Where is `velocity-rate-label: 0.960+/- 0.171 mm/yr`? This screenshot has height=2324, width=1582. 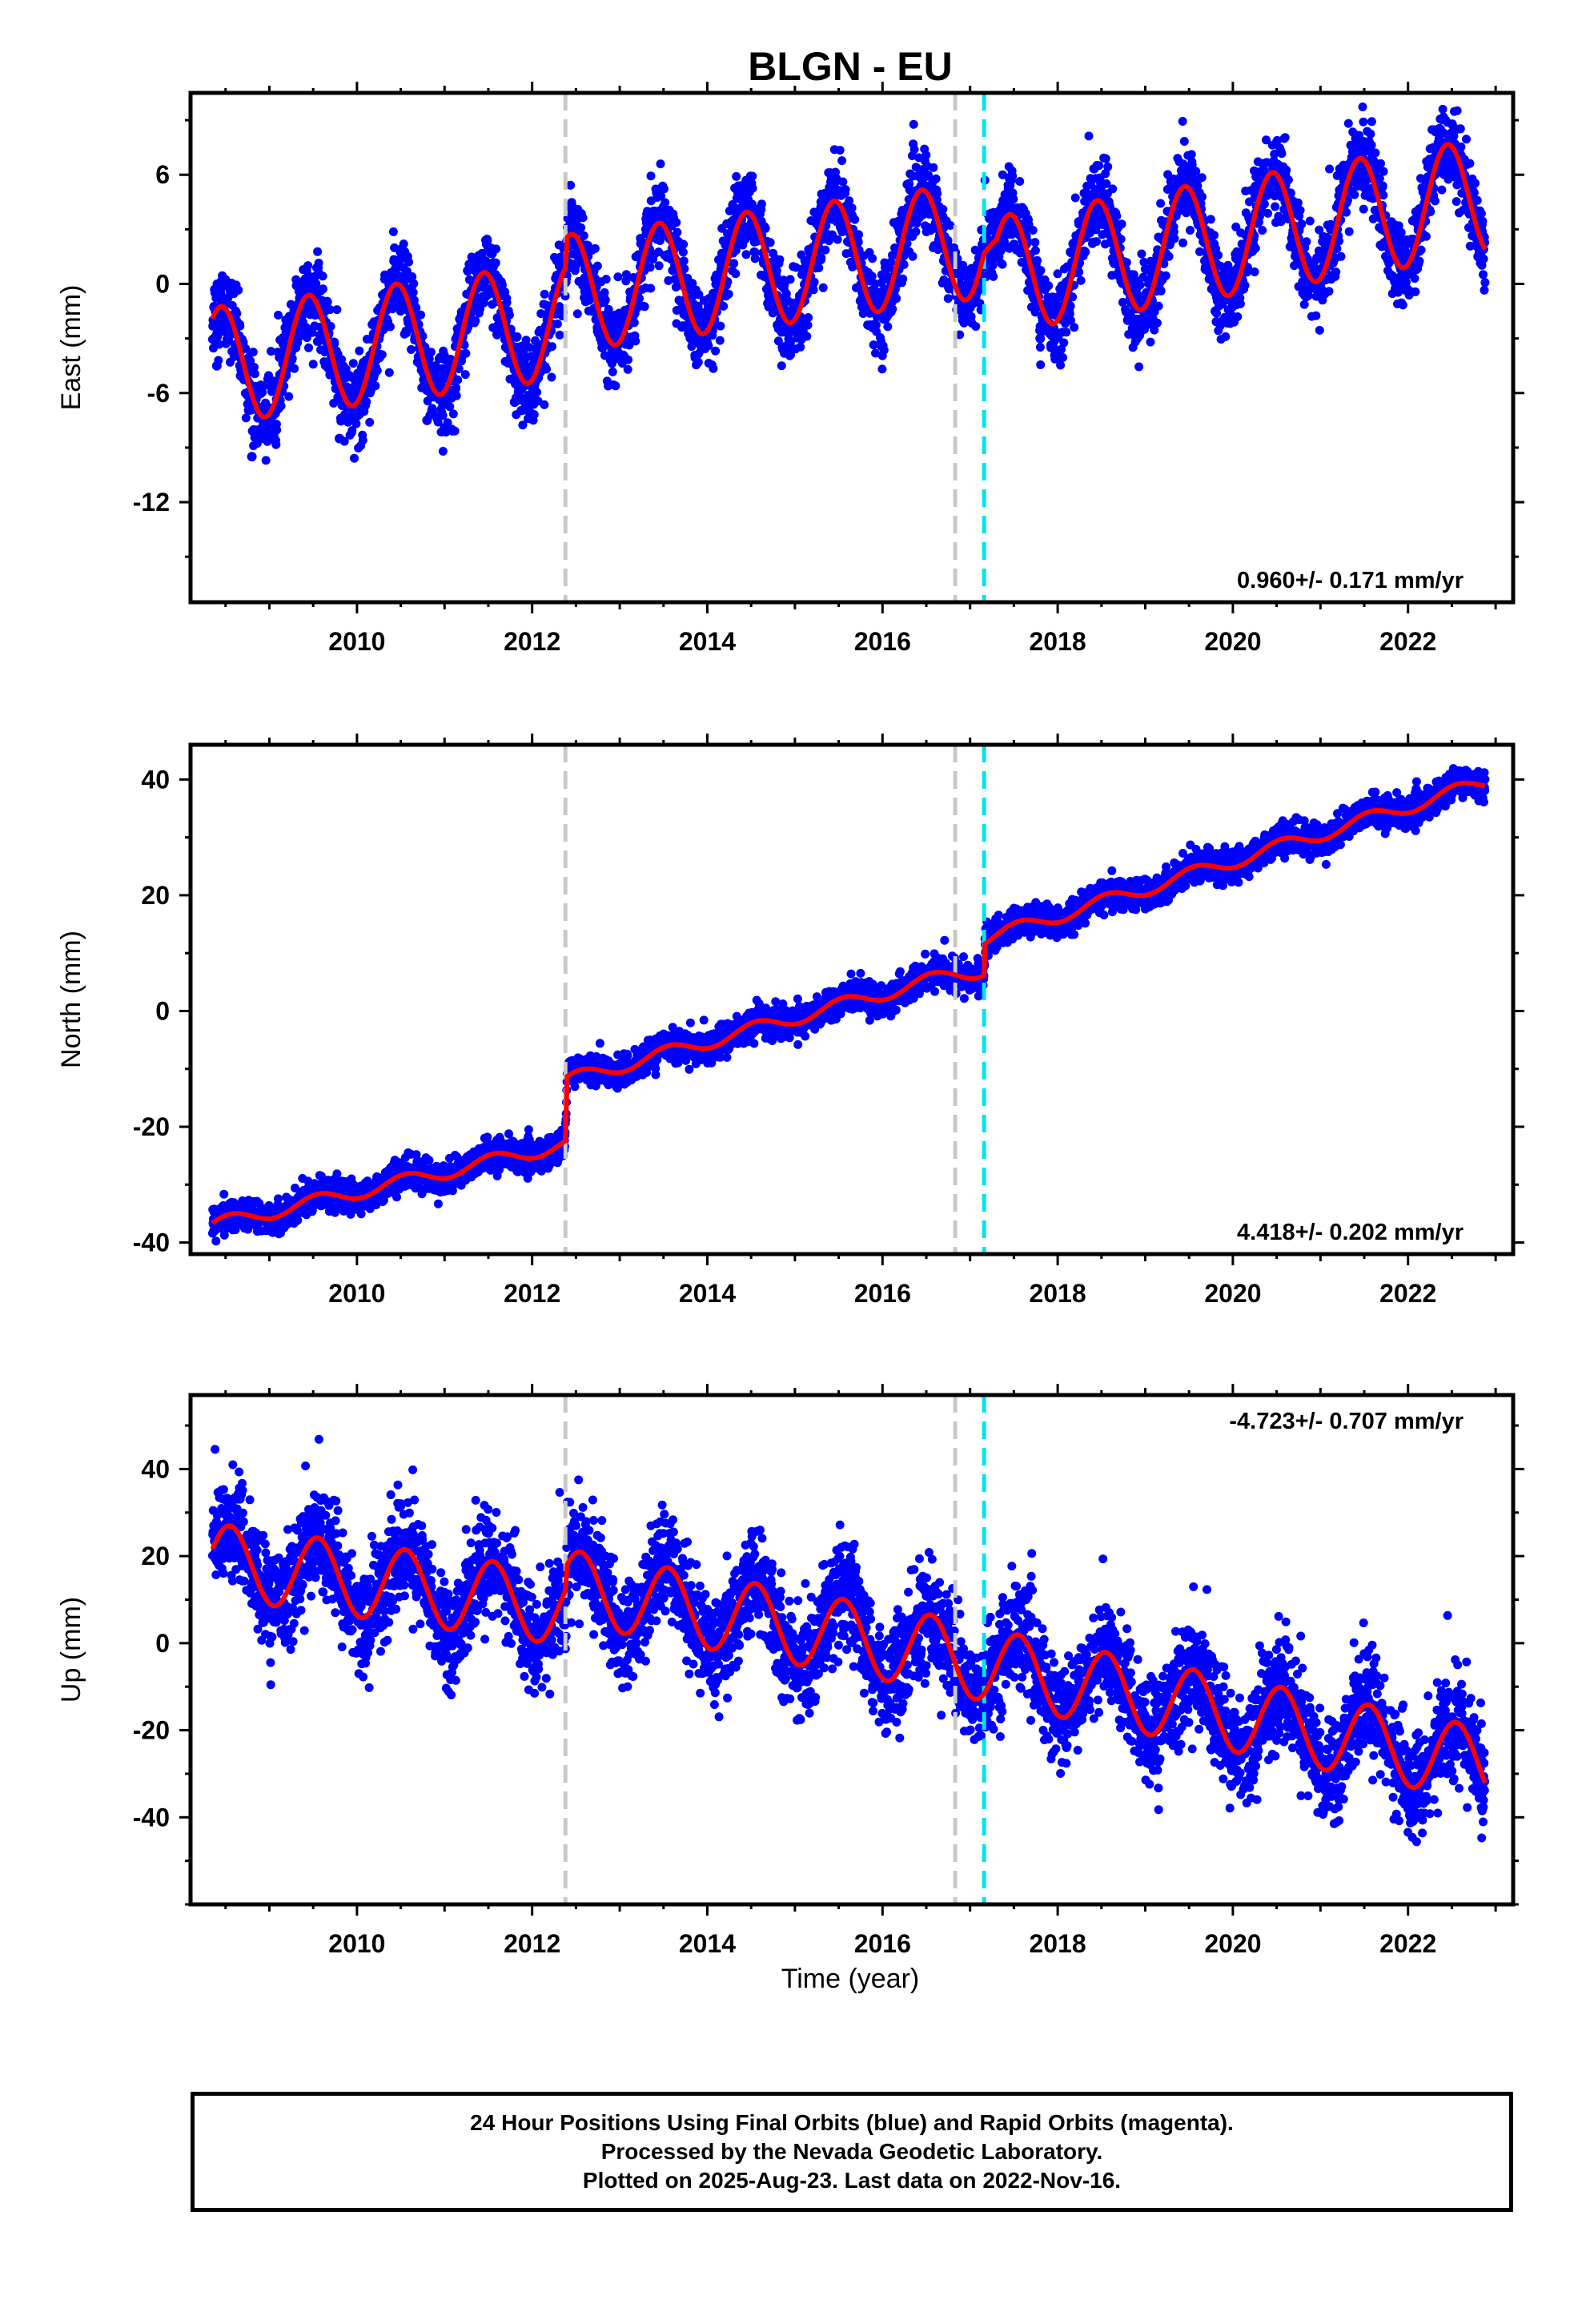 velocity-rate-label: 0.960+/- 0.171 mm/yr is located at coordinates (1351, 580).